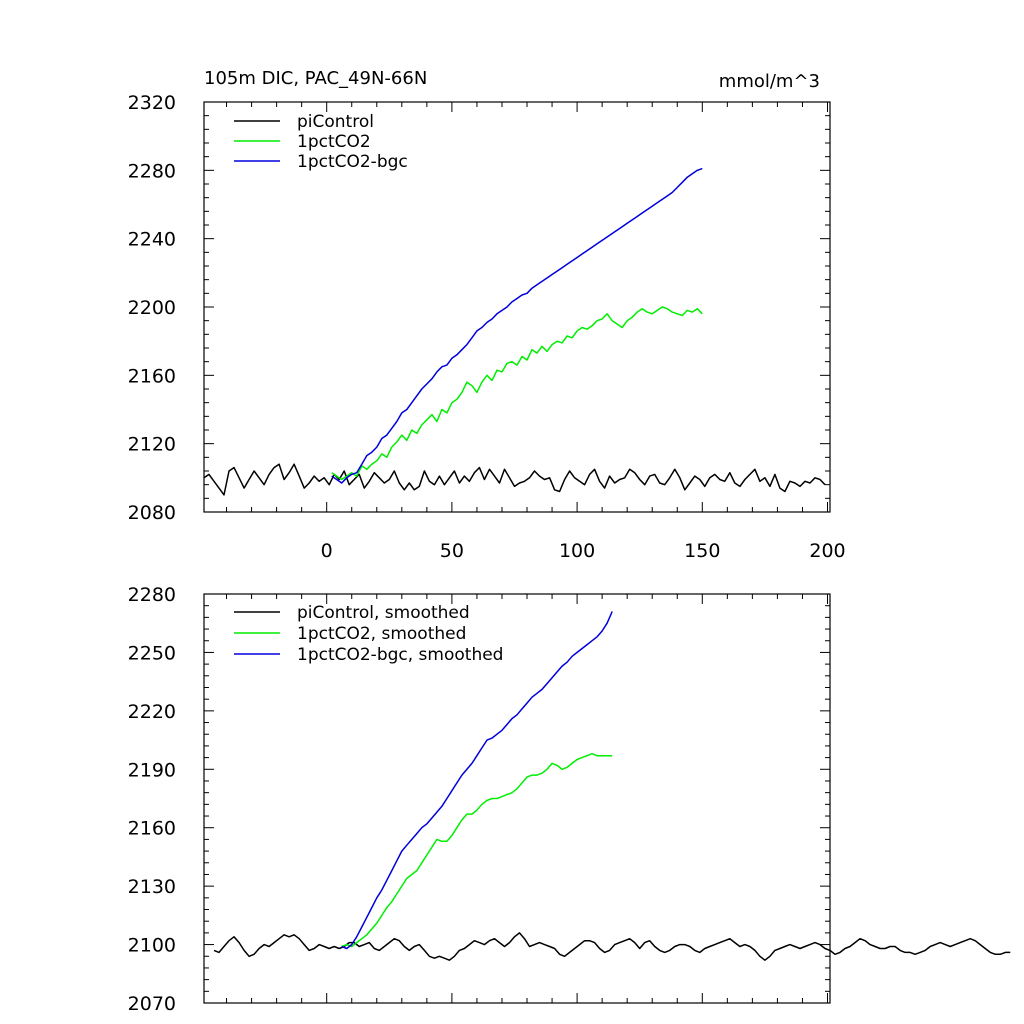  Describe the element at coordinates (315, 78) in the screenshot. I see `chart-title: 105m DIC, PAC_49N-66N` at that location.